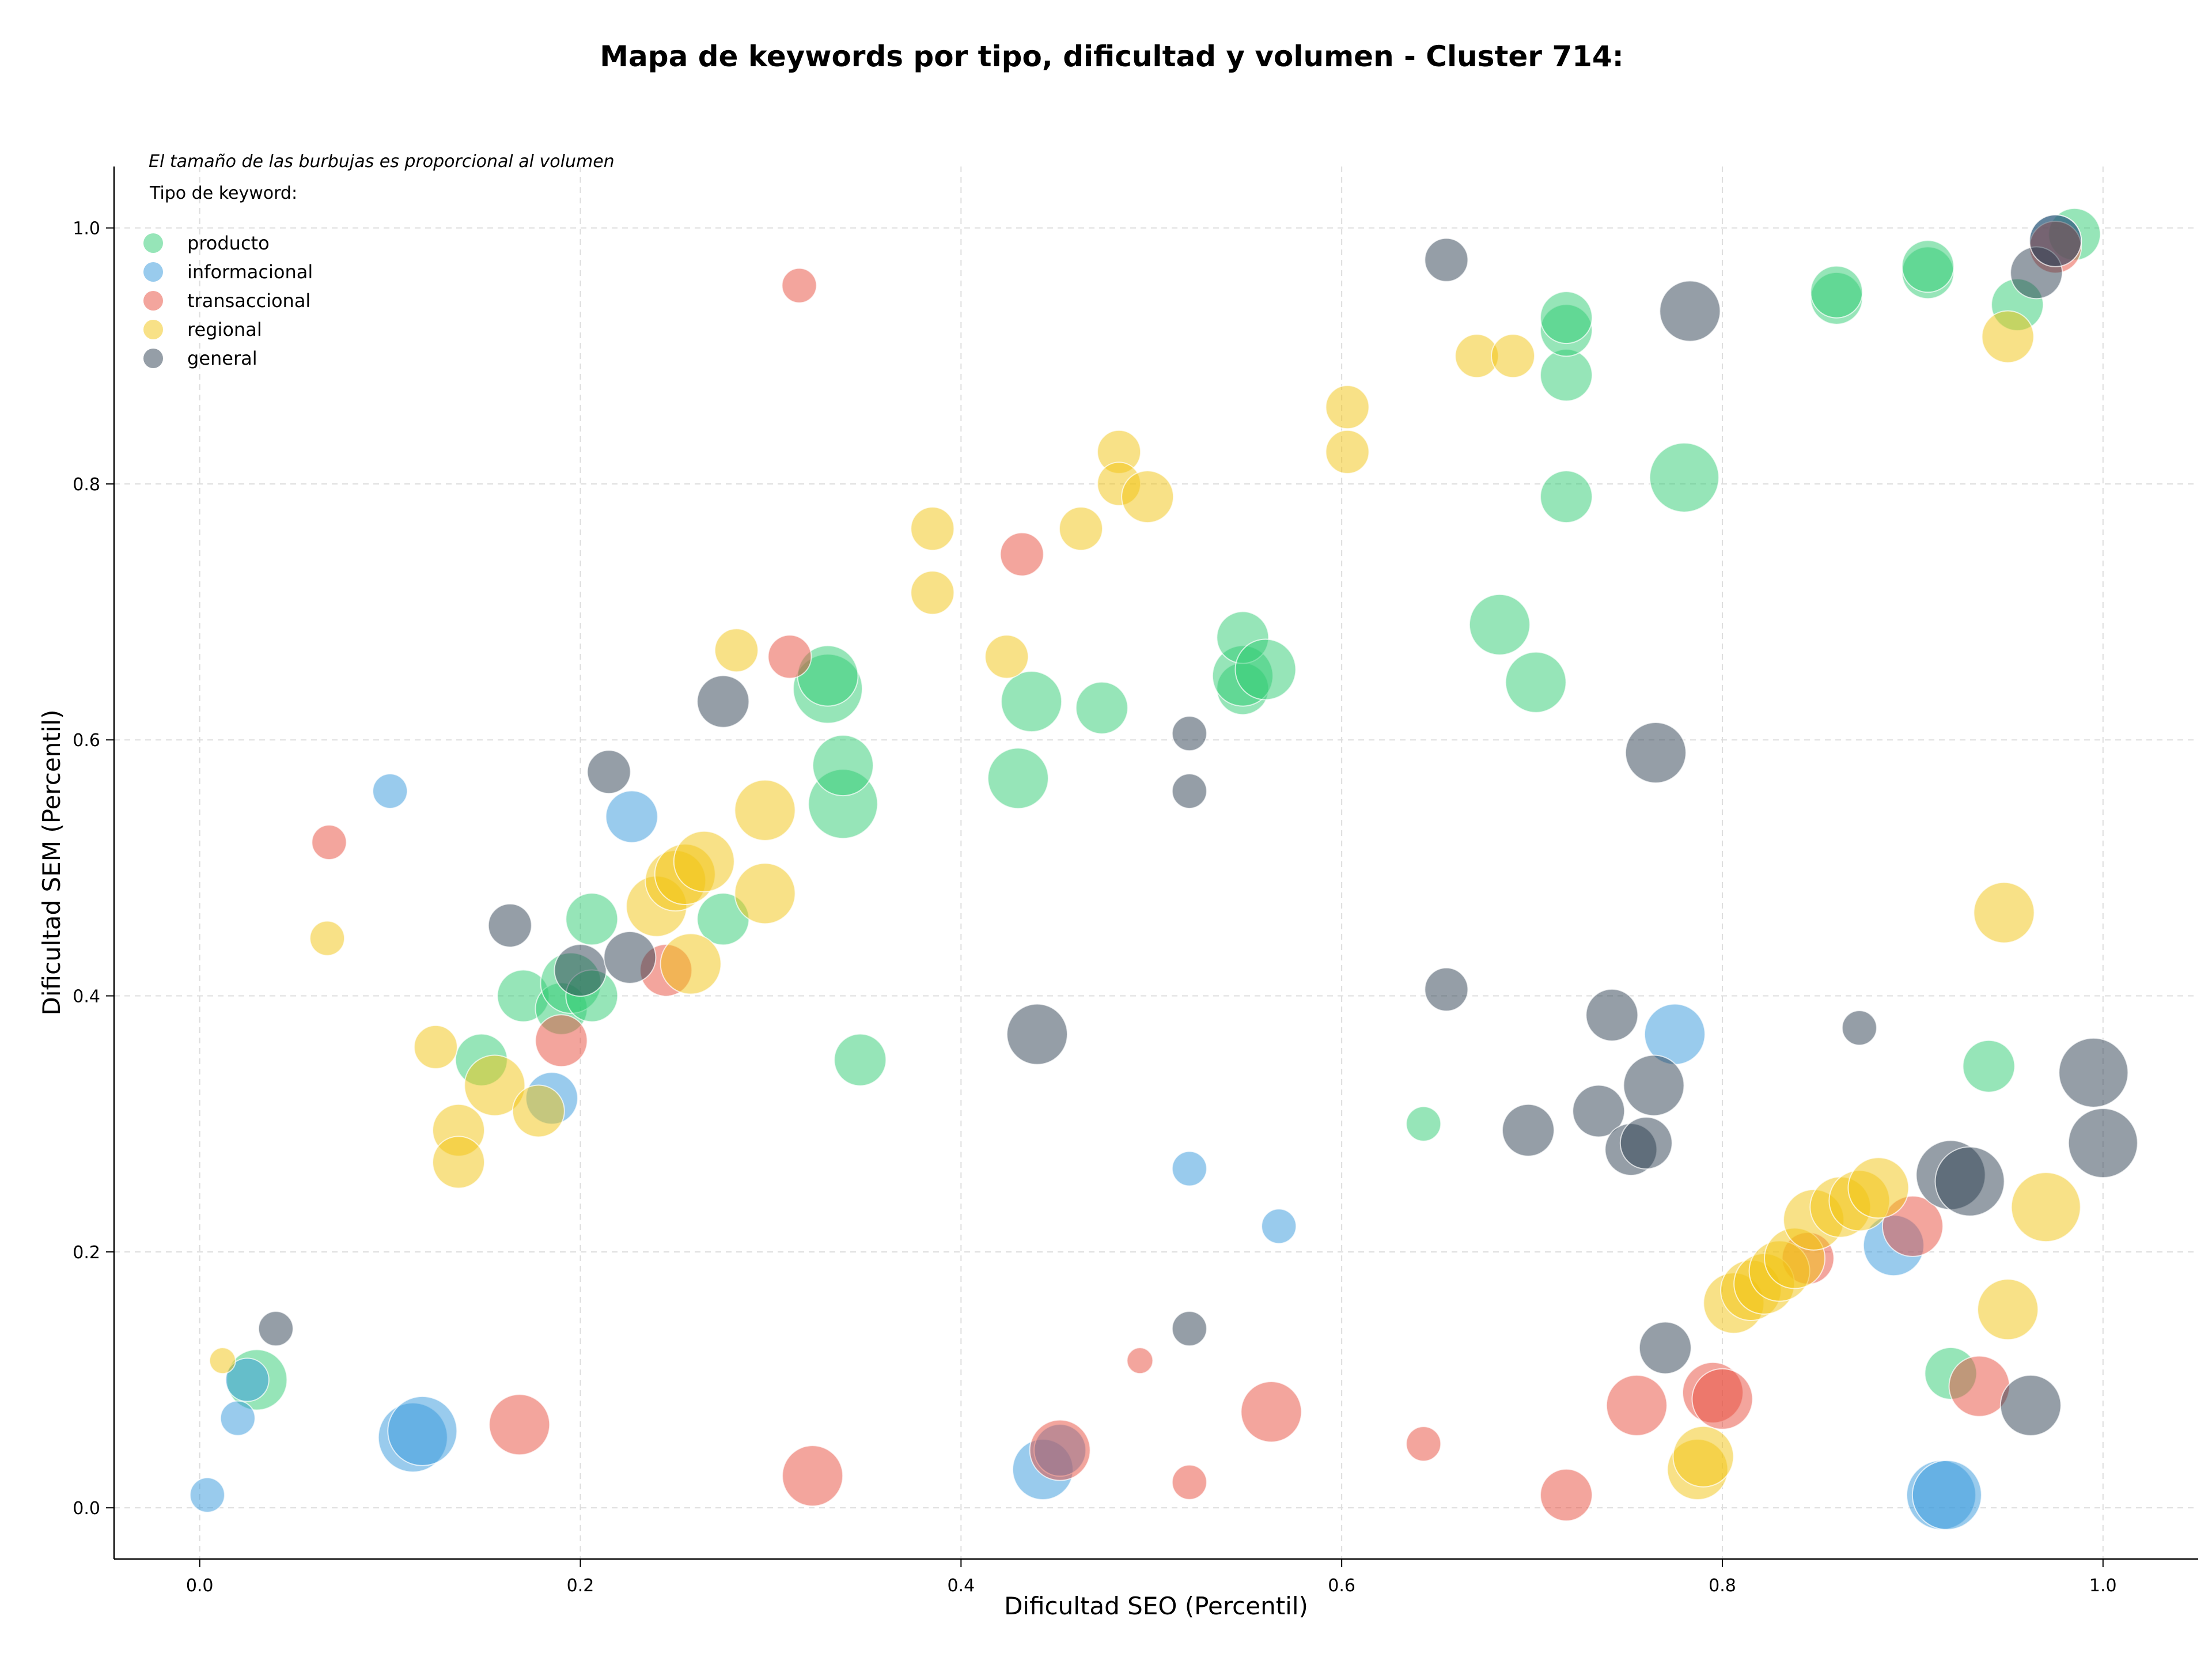  What do you see at coordinates (86, 1253) in the screenshot?
I see `y-tick-label: 0.2` at bounding box center [86, 1253].